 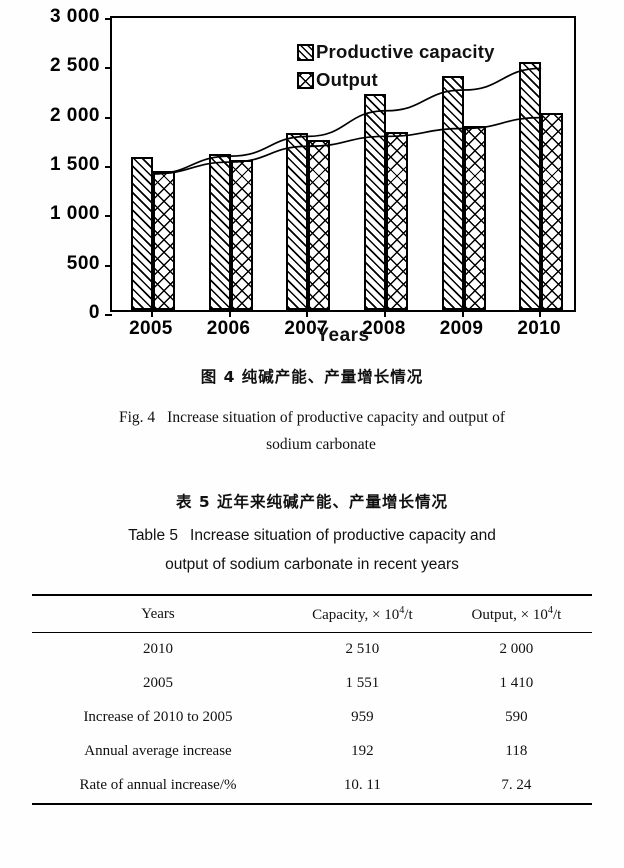 I want to click on table-header-row: Years Capacity, × 104/t Output, × 104/t, so click(x=312, y=613).